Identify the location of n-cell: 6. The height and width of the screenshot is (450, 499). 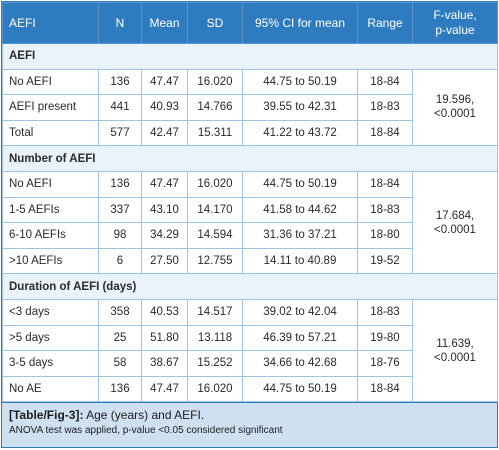
(120, 261).